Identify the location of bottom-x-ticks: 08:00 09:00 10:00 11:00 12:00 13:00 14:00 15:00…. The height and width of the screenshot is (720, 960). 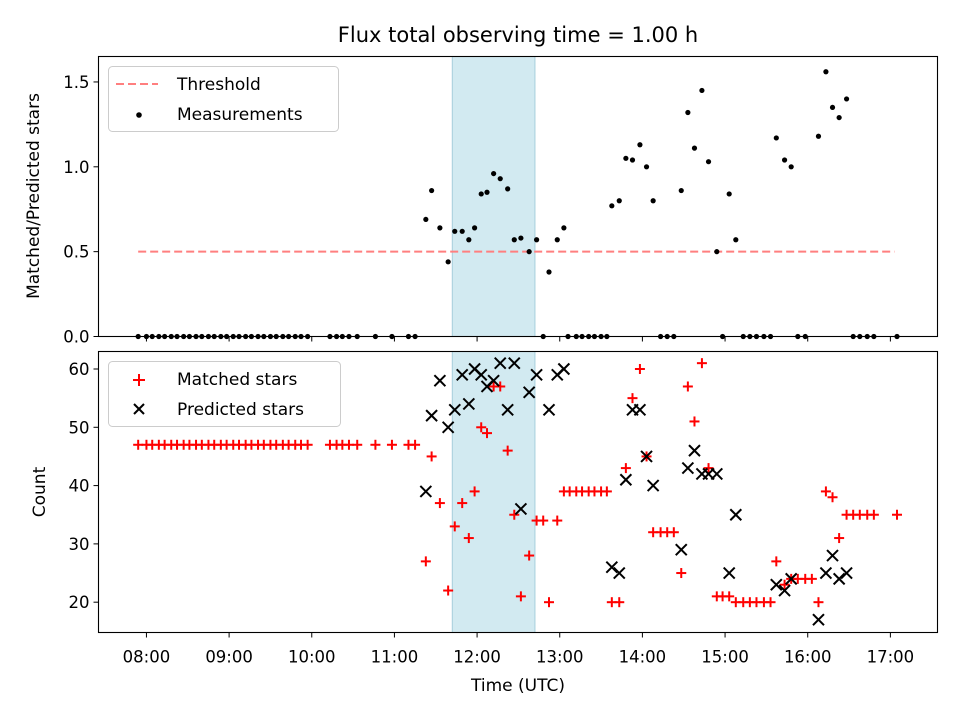
(518, 649).